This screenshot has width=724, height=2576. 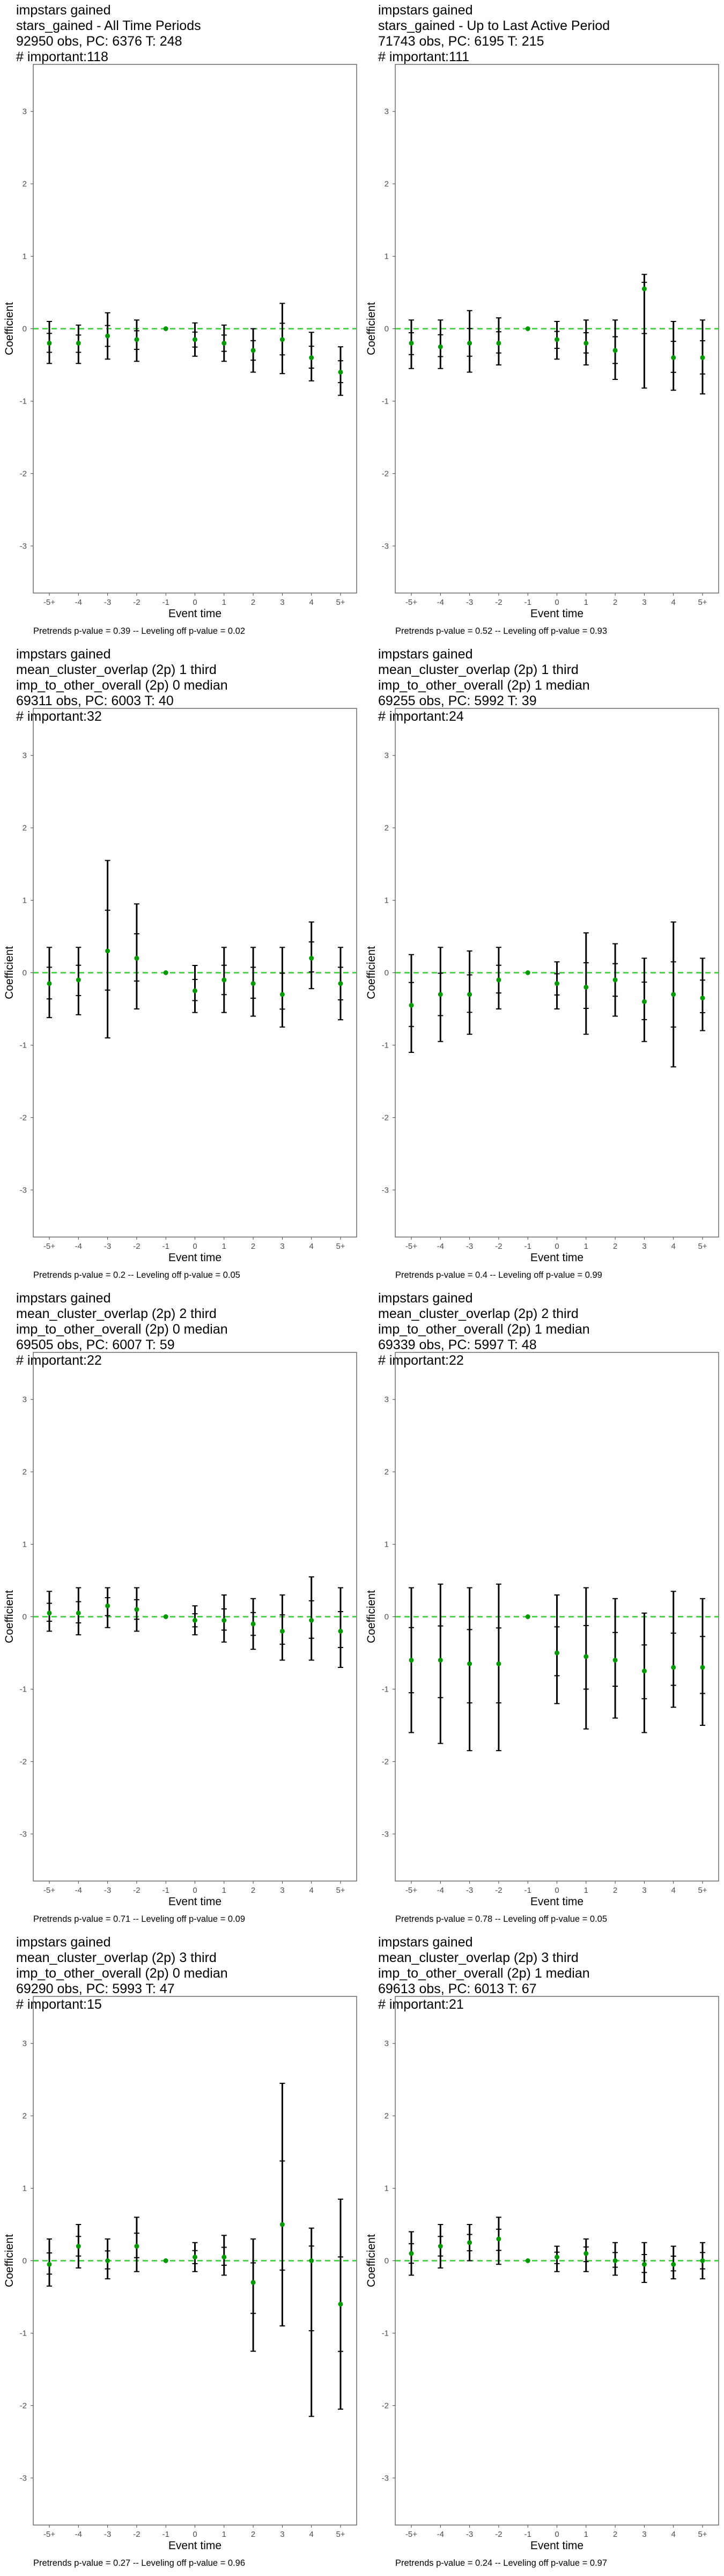 I want to click on title-line: 71743 obs, PC: 6195 T: 215, so click(x=461, y=41).